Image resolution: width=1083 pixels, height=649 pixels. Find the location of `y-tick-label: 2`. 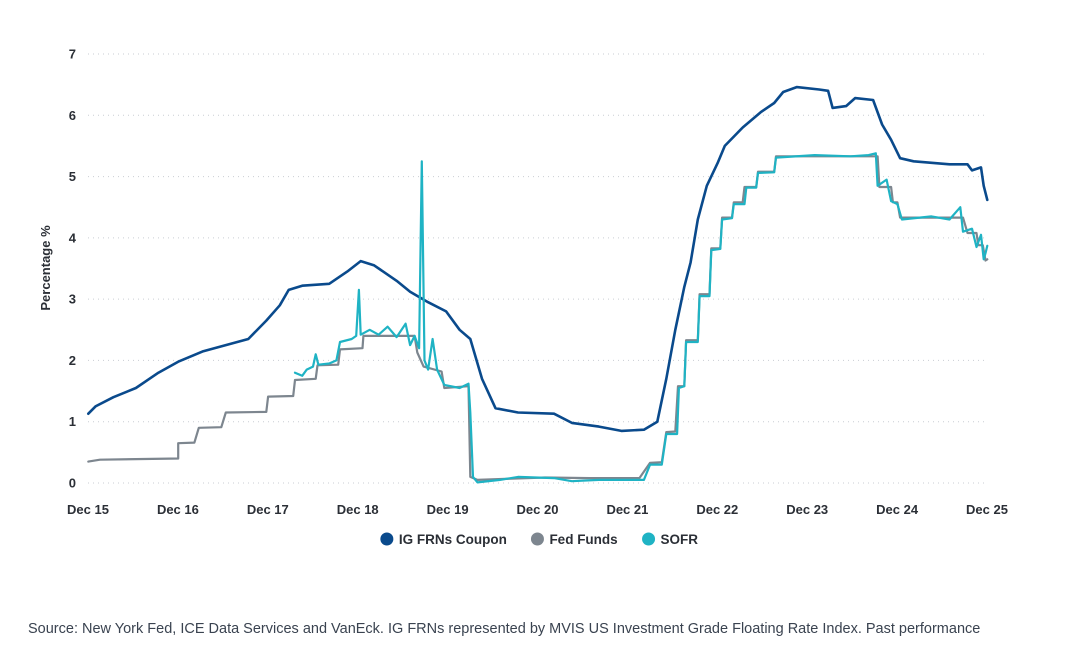

y-tick-label: 2 is located at coordinates (72, 360).